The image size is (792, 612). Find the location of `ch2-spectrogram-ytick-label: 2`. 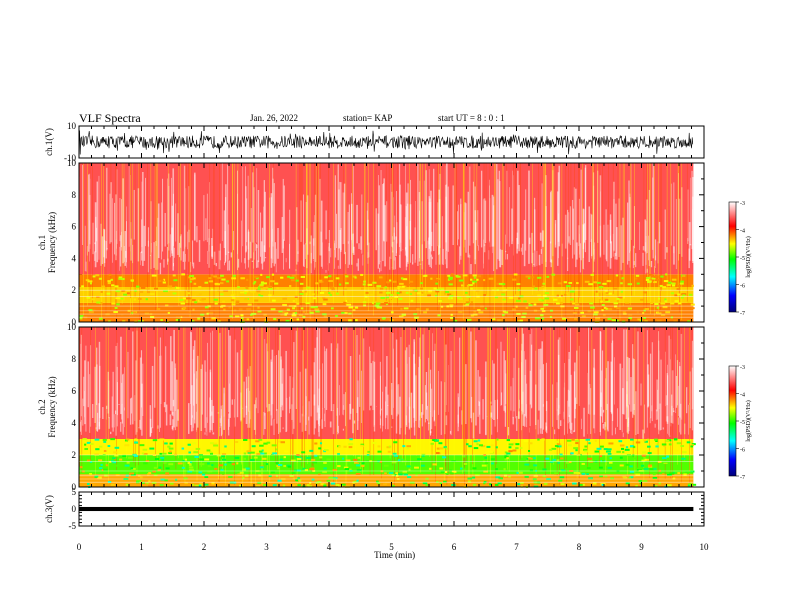

ch2-spectrogram-ytick-label: 2 is located at coordinates (74, 455).